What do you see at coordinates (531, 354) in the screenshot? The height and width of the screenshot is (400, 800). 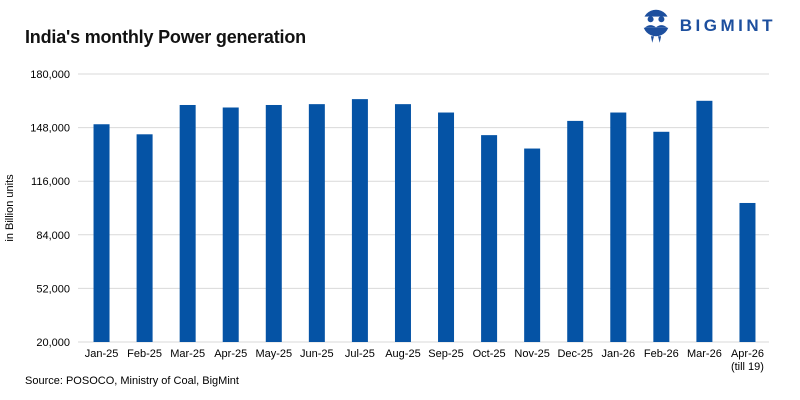 I see `x-tick-label: Nov-25` at bounding box center [531, 354].